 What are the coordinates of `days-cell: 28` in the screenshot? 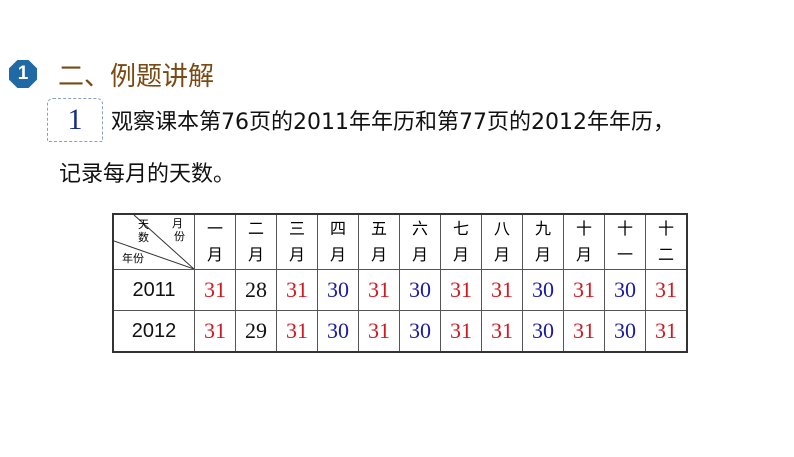 It's located at (256, 290).